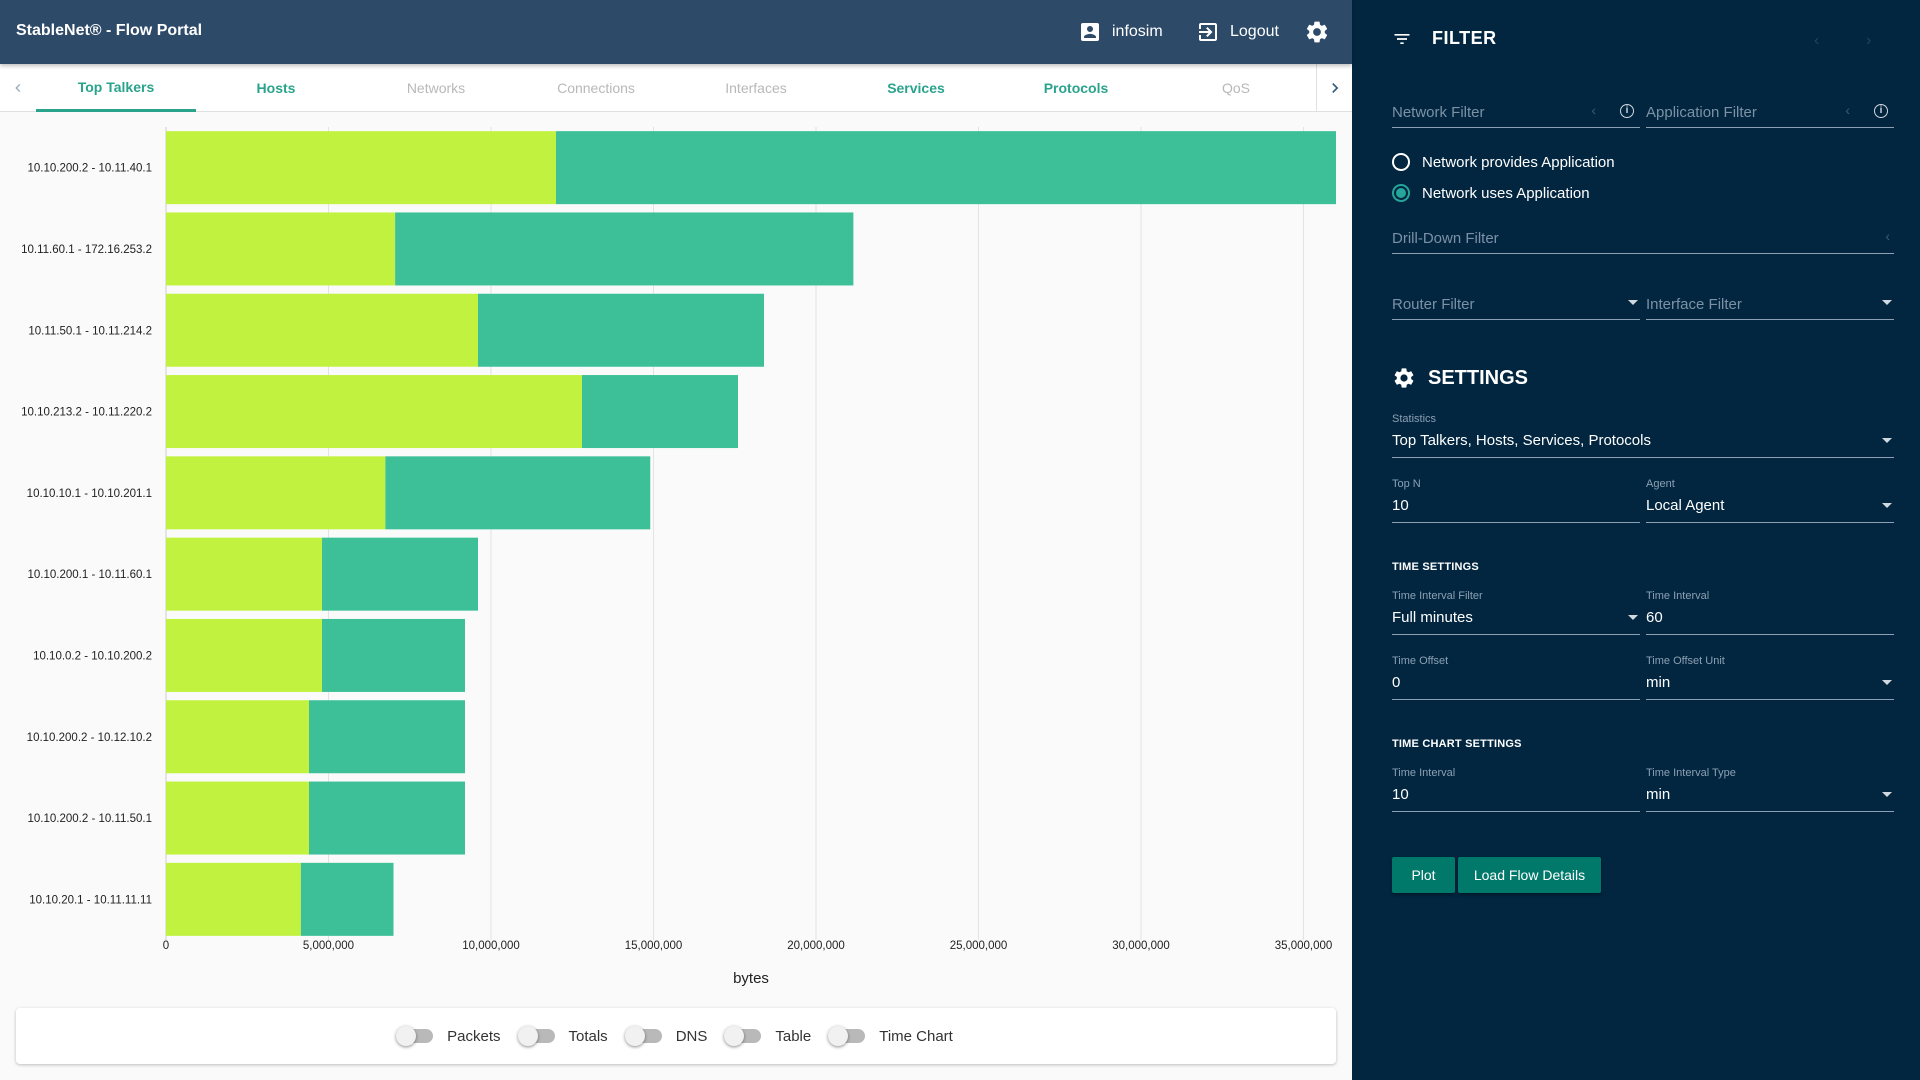 This screenshot has width=1920, height=1080. What do you see at coordinates (1402, 38) in the screenshot?
I see `filter-list-icon` at bounding box center [1402, 38].